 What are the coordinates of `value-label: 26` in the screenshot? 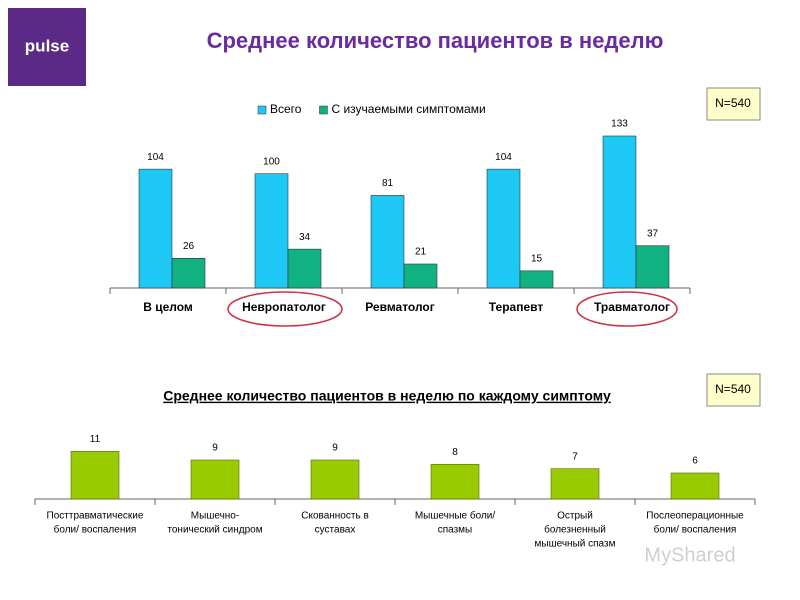 It's located at (189, 246).